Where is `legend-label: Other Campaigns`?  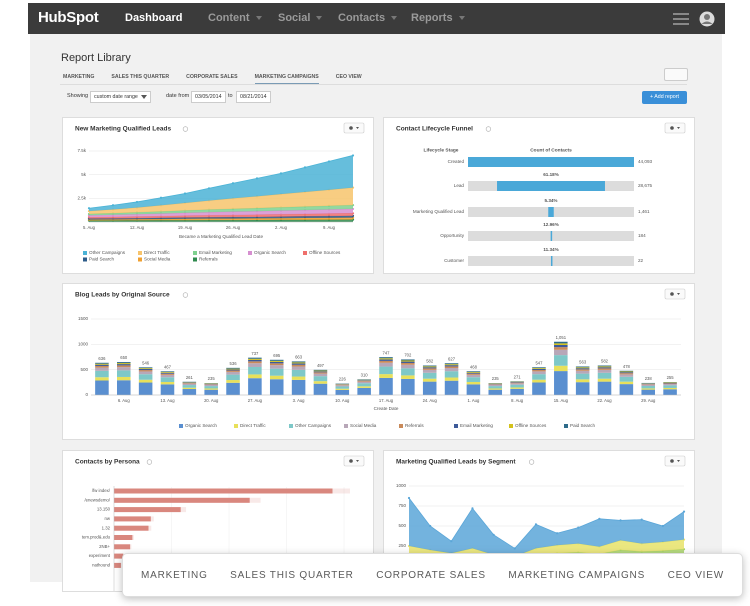 legend-label: Other Campaigns is located at coordinates (107, 252).